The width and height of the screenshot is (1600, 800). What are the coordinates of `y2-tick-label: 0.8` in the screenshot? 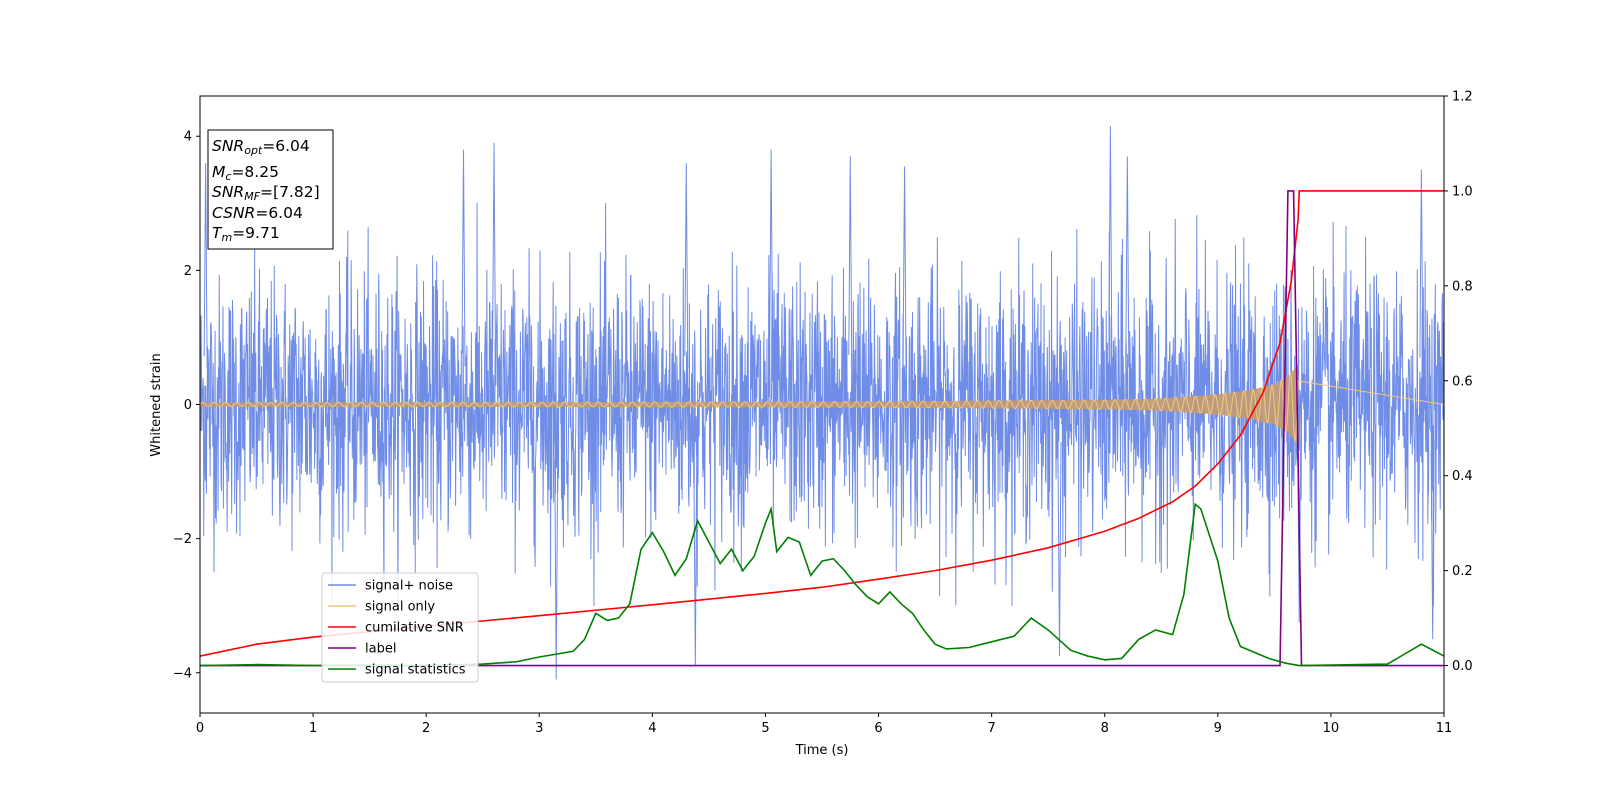 It's located at (1462, 286).